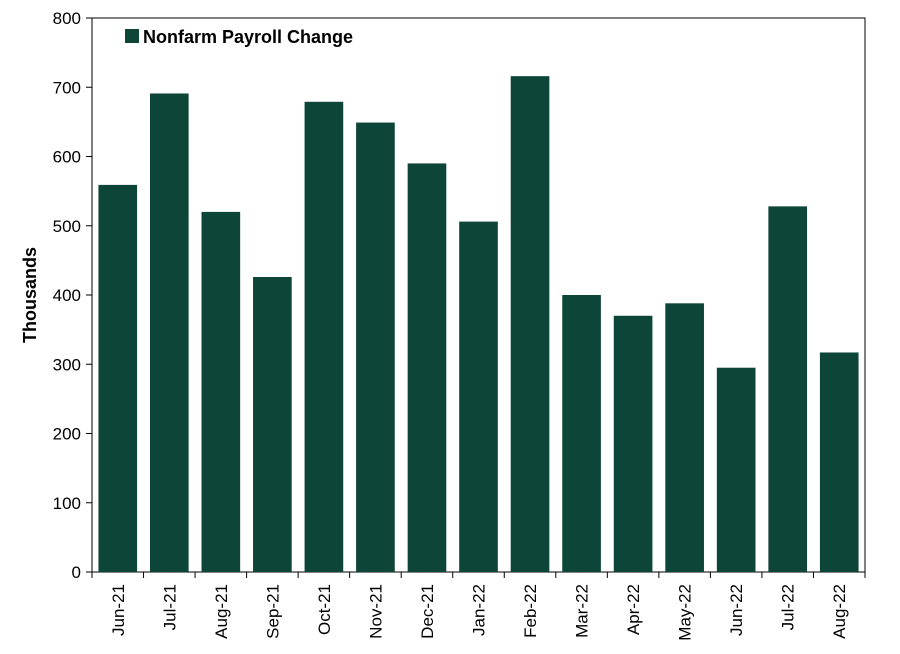  Describe the element at coordinates (76, 572) in the screenshot. I see `y-tick-label: 0` at that location.